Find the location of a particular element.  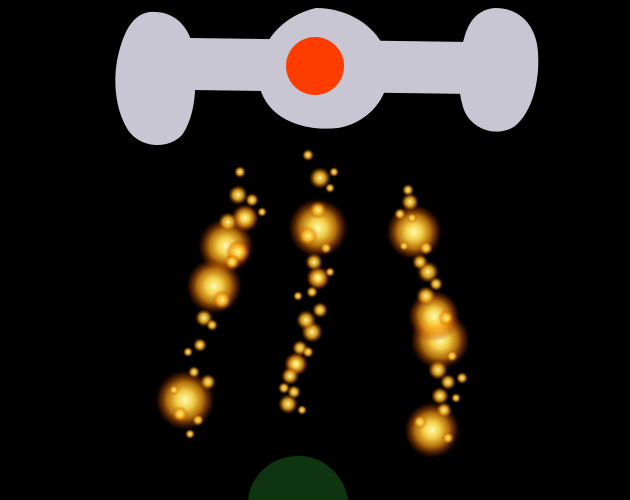

enemy-right-pod is located at coordinates (498, 70).